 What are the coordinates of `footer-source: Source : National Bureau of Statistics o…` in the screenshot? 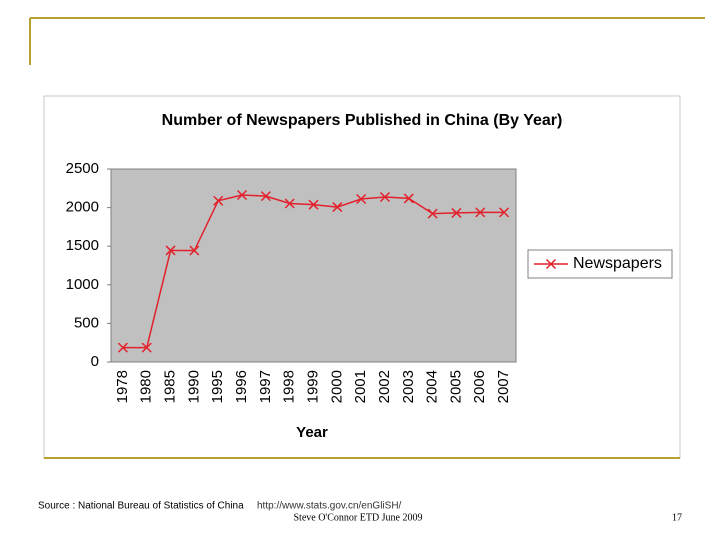 It's located at (141, 506).